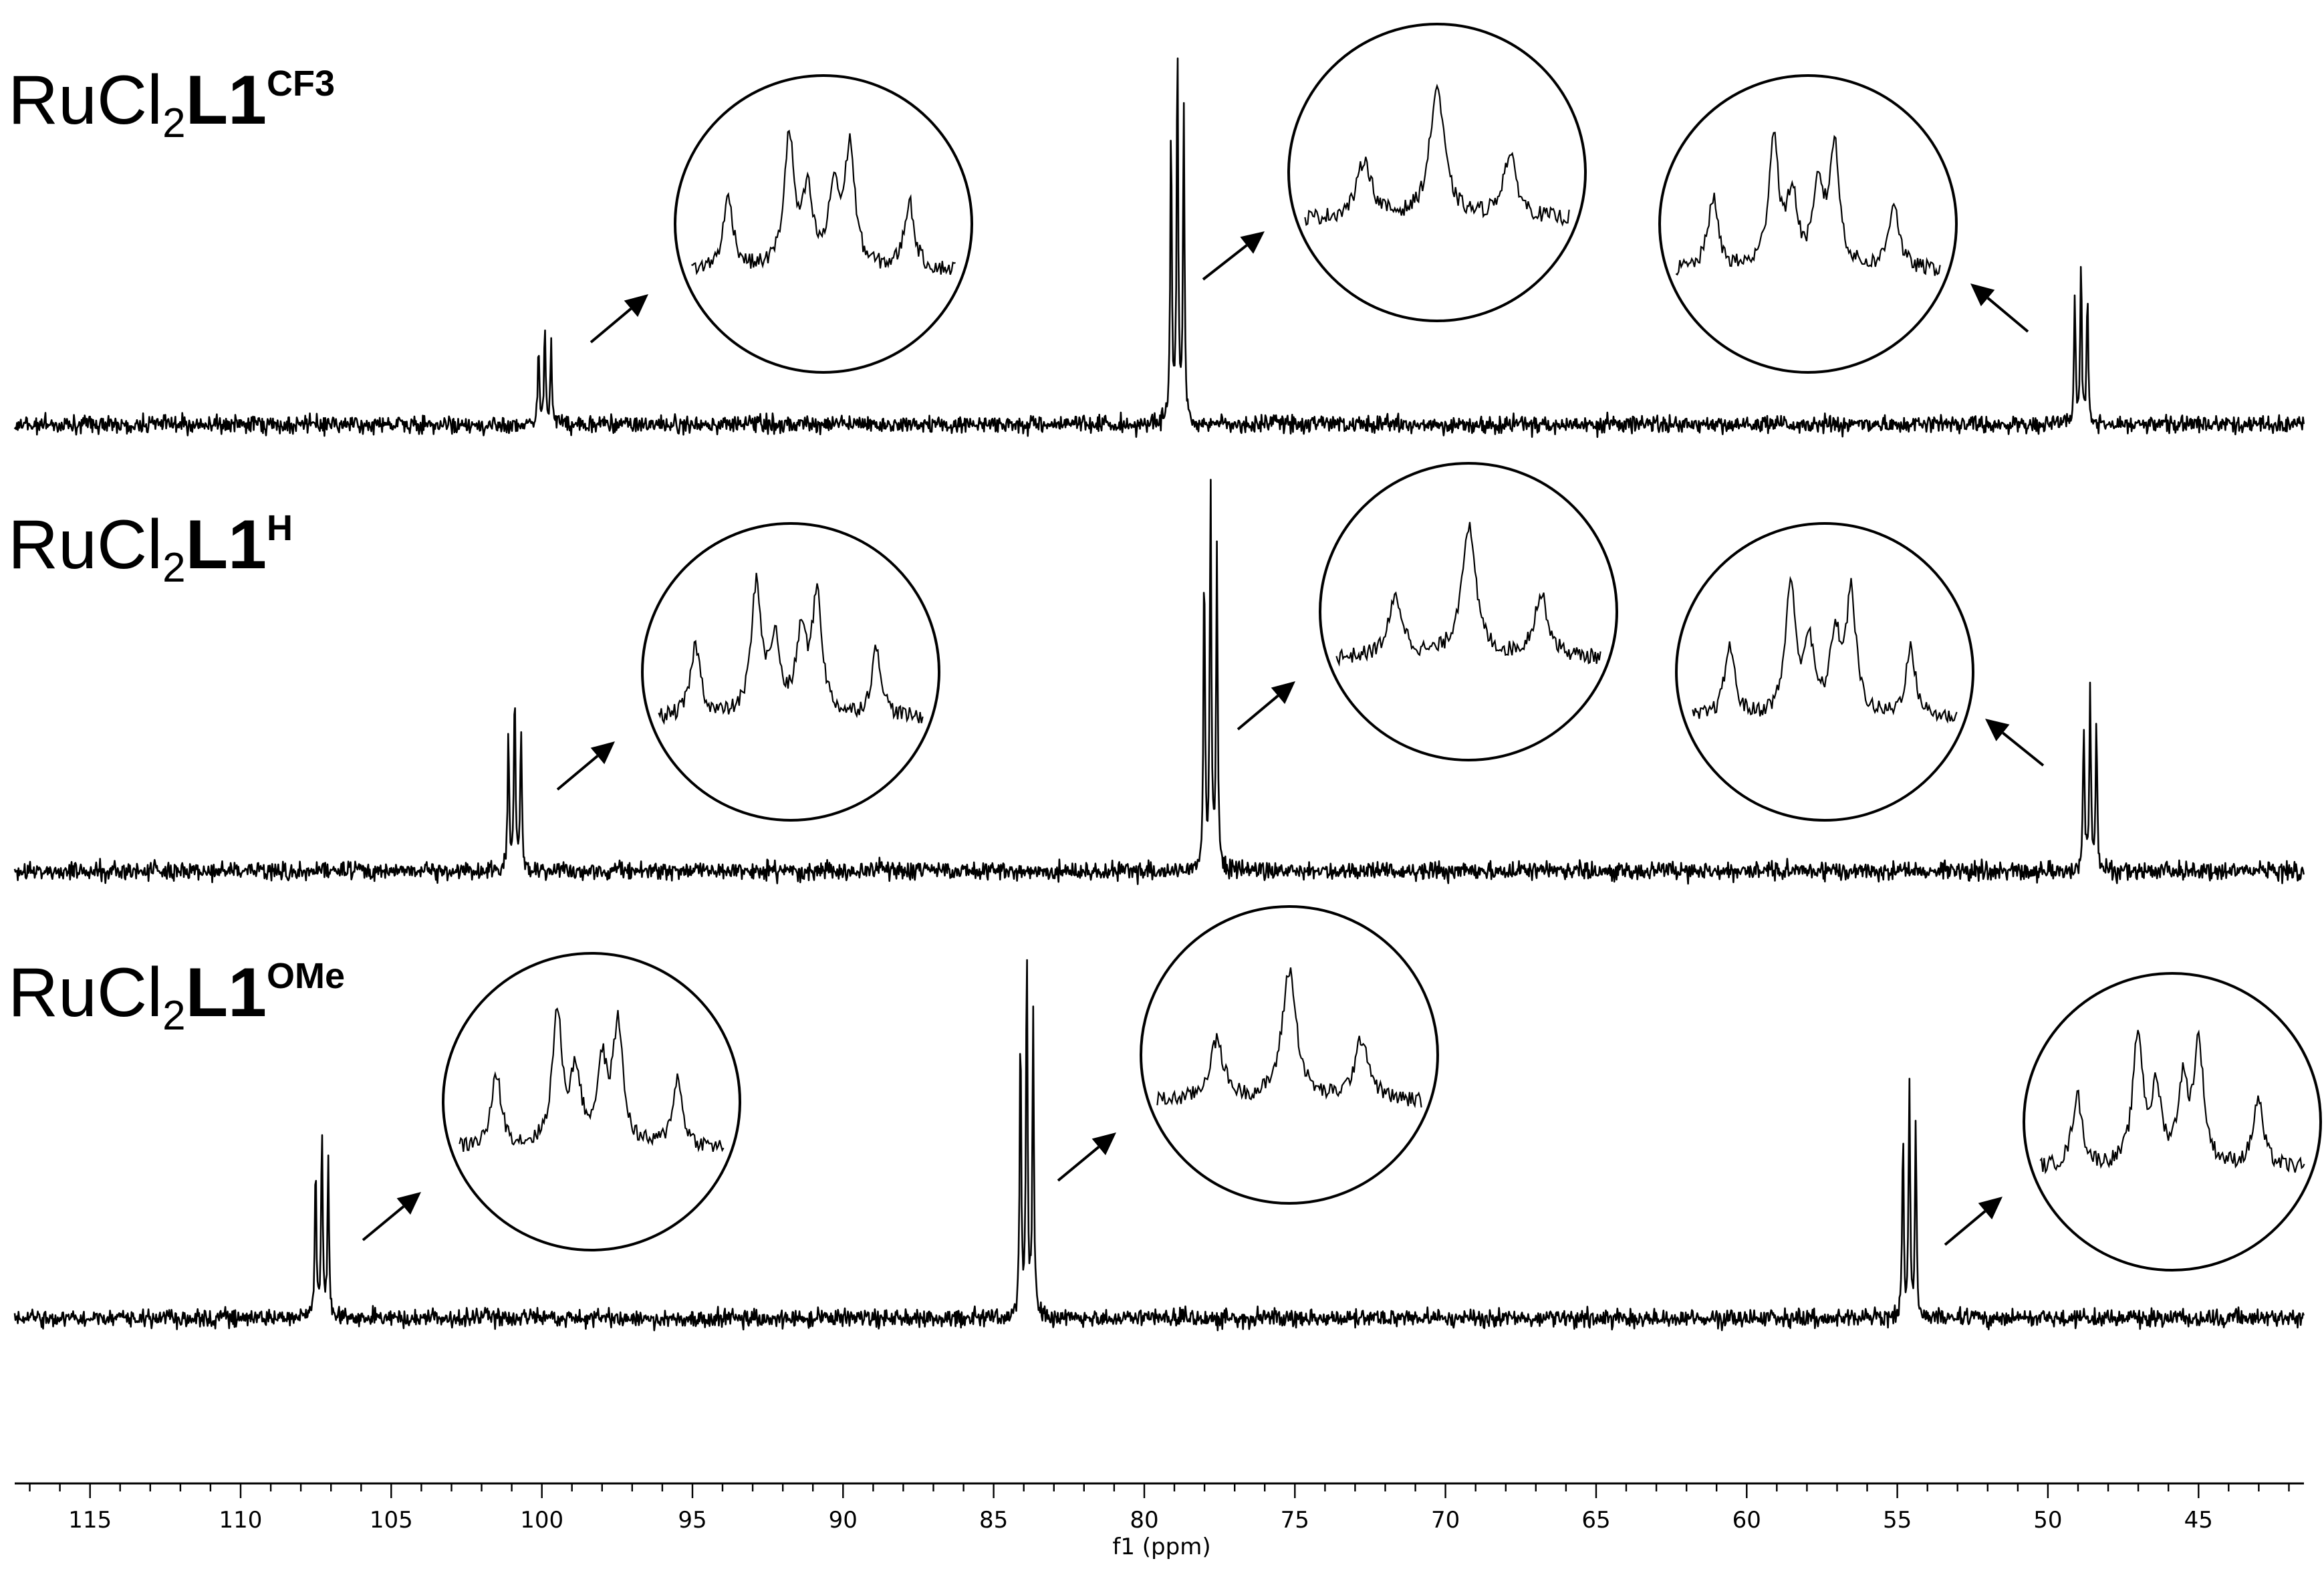 The image size is (2324, 1569). What do you see at coordinates (1161, 1547) in the screenshot?
I see `x-axis-title: f1 (ppm)` at bounding box center [1161, 1547].